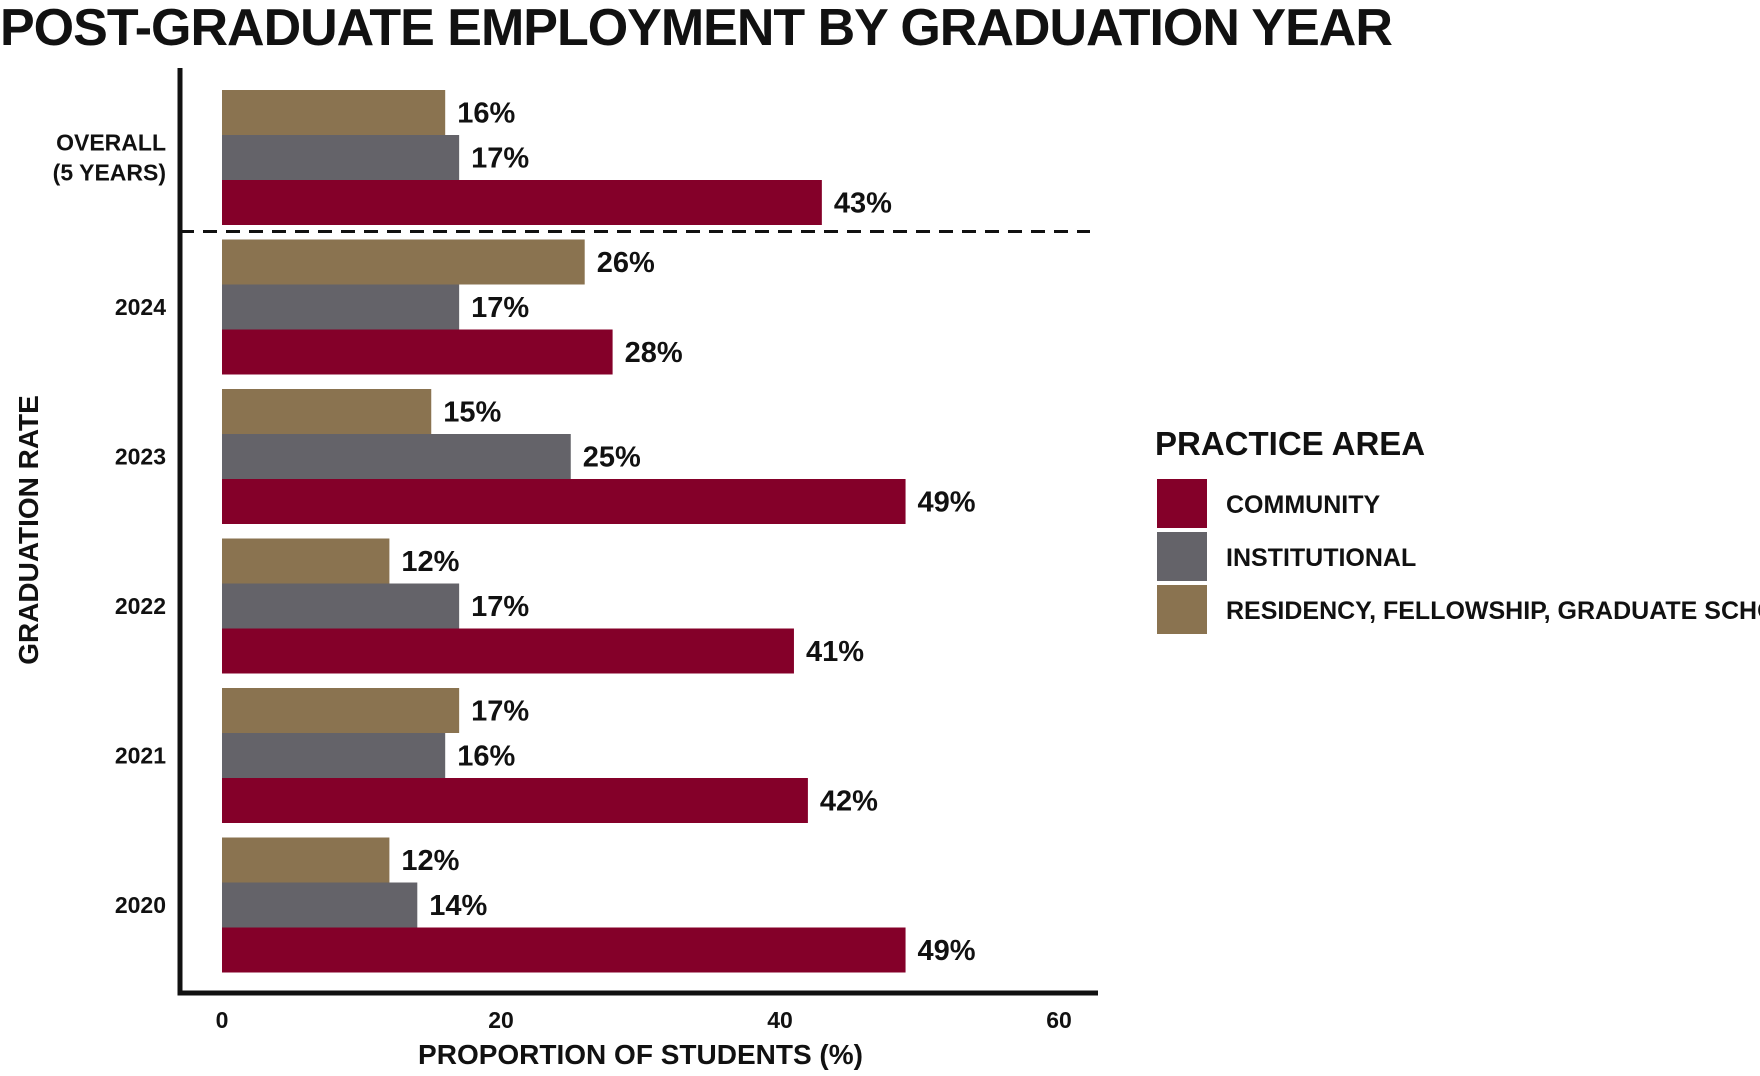 This screenshot has width=1760, height=1076. I want to click on category-labels: OVERALL (5 YEARS) 2024 2023 2022 2021 2020, so click(110, 524).